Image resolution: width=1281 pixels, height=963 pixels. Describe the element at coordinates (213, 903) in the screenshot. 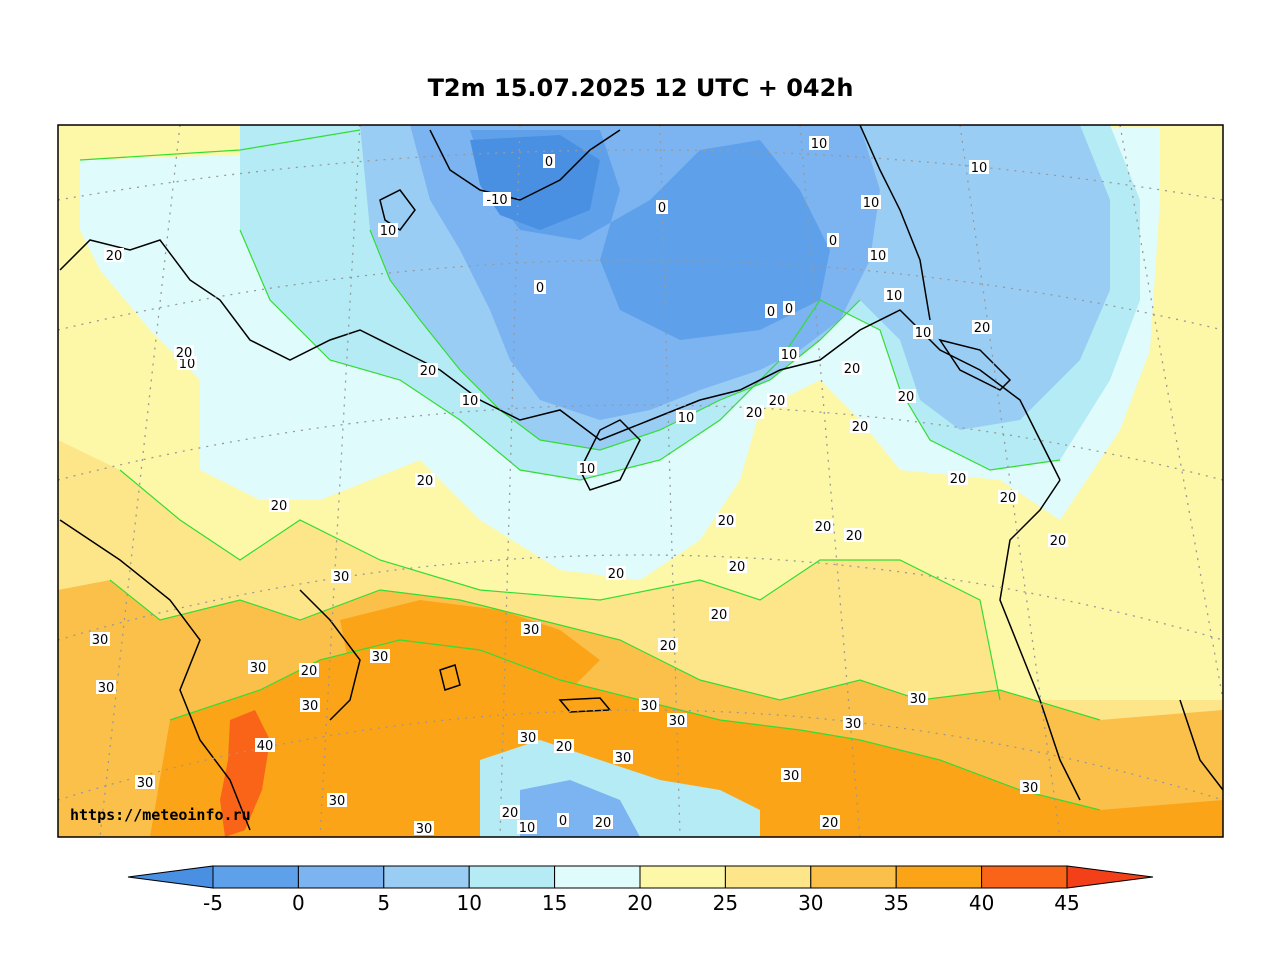

I see `colorbar-tick-label: -5` at that location.